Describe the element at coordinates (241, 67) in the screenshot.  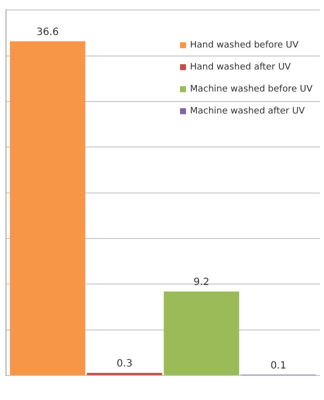
I see `legend-label: Hand washed after UV` at that location.